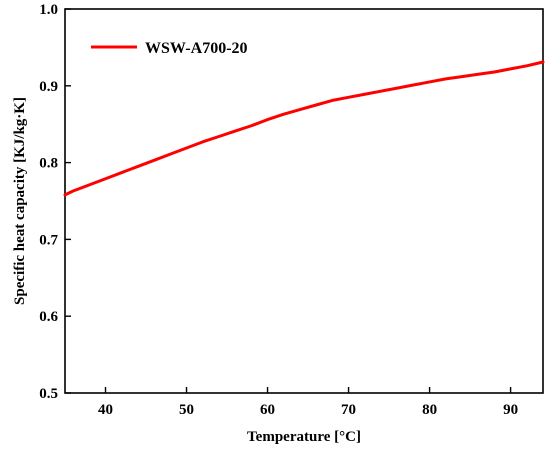  What do you see at coordinates (429, 410) in the screenshot?
I see `x-tick-label: 80` at bounding box center [429, 410].